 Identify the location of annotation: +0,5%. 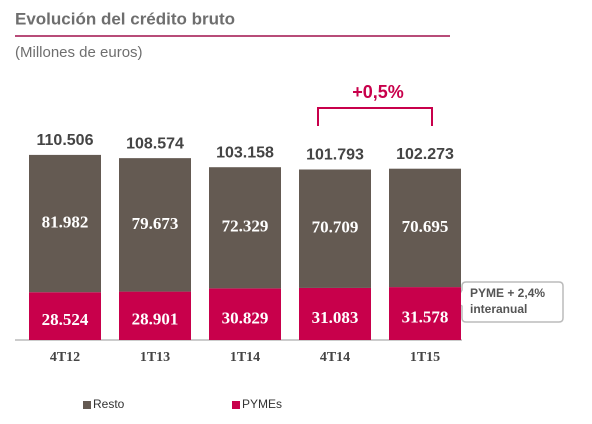
(378, 92).